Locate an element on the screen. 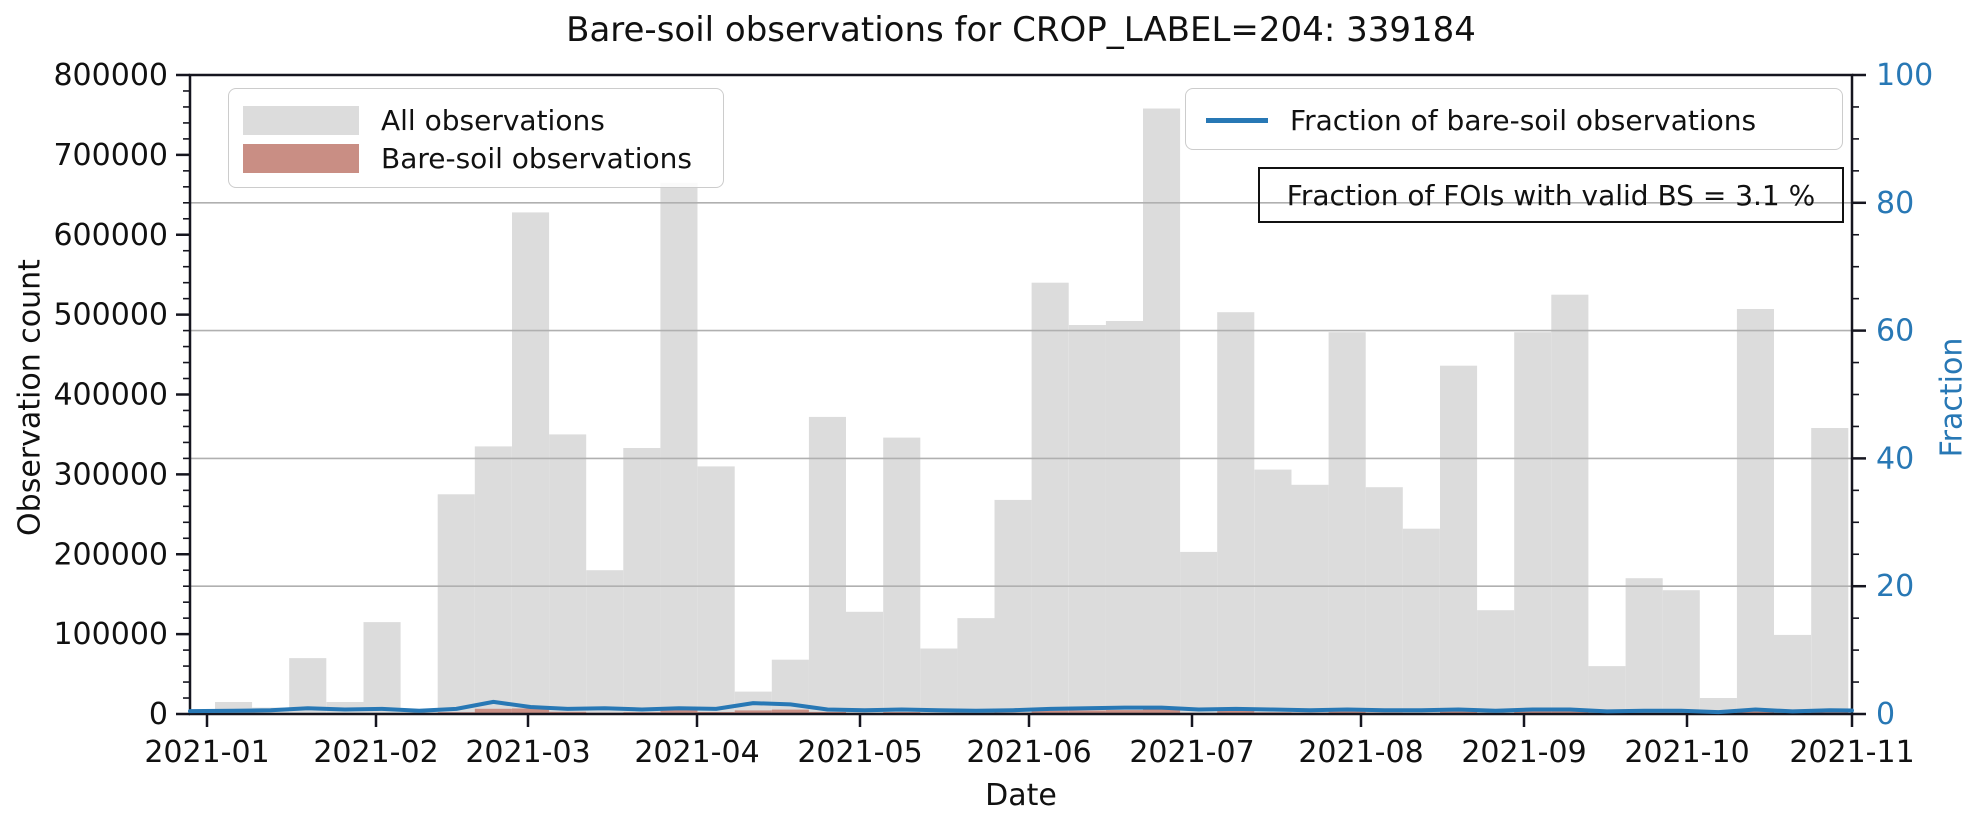 The width and height of the screenshot is (1986, 816). left-axis-title: Observation count is located at coordinates (30, 397).